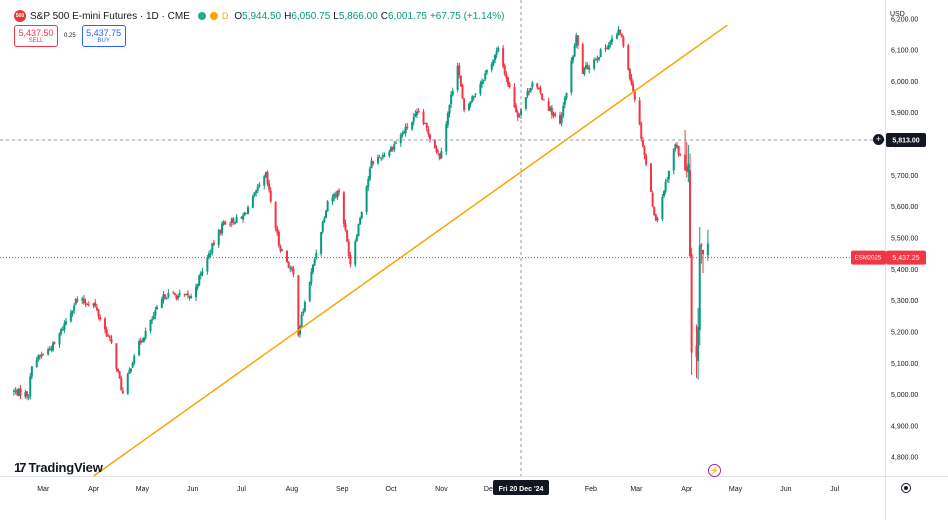  I want to click on time-tick-label: Feb, so click(591, 489).